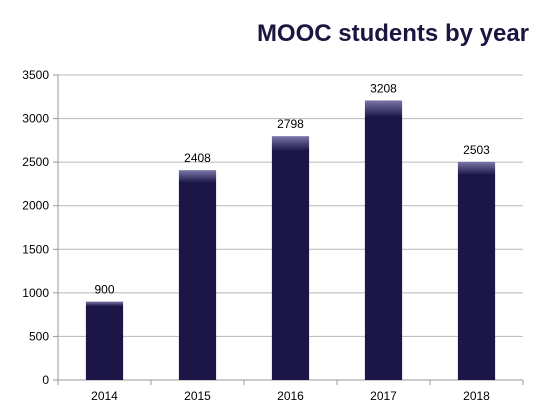 This screenshot has width=557, height=409. Describe the element at coordinates (290, 124) in the screenshot. I see `data-label-2016: 2798` at that location.